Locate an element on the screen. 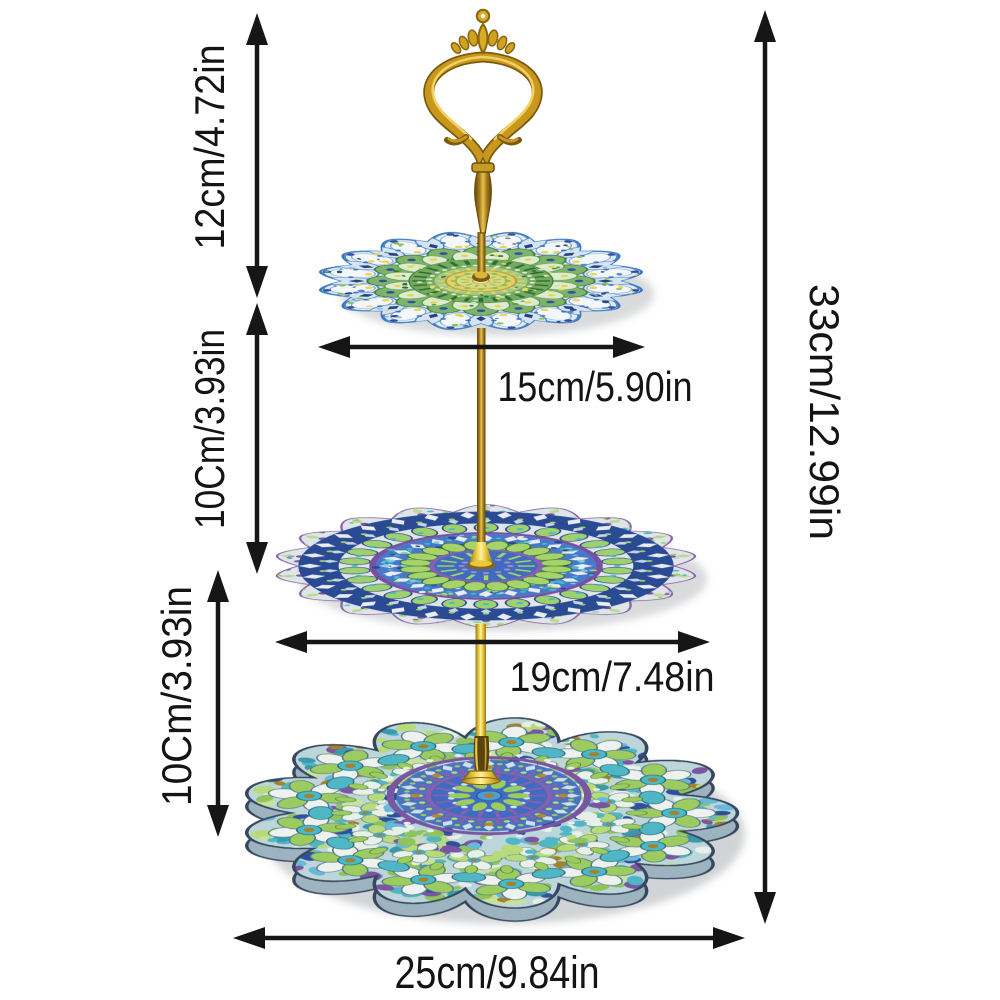 The image size is (1000, 1000). svg-text: 15cm/5.90in is located at coordinates (595, 386).